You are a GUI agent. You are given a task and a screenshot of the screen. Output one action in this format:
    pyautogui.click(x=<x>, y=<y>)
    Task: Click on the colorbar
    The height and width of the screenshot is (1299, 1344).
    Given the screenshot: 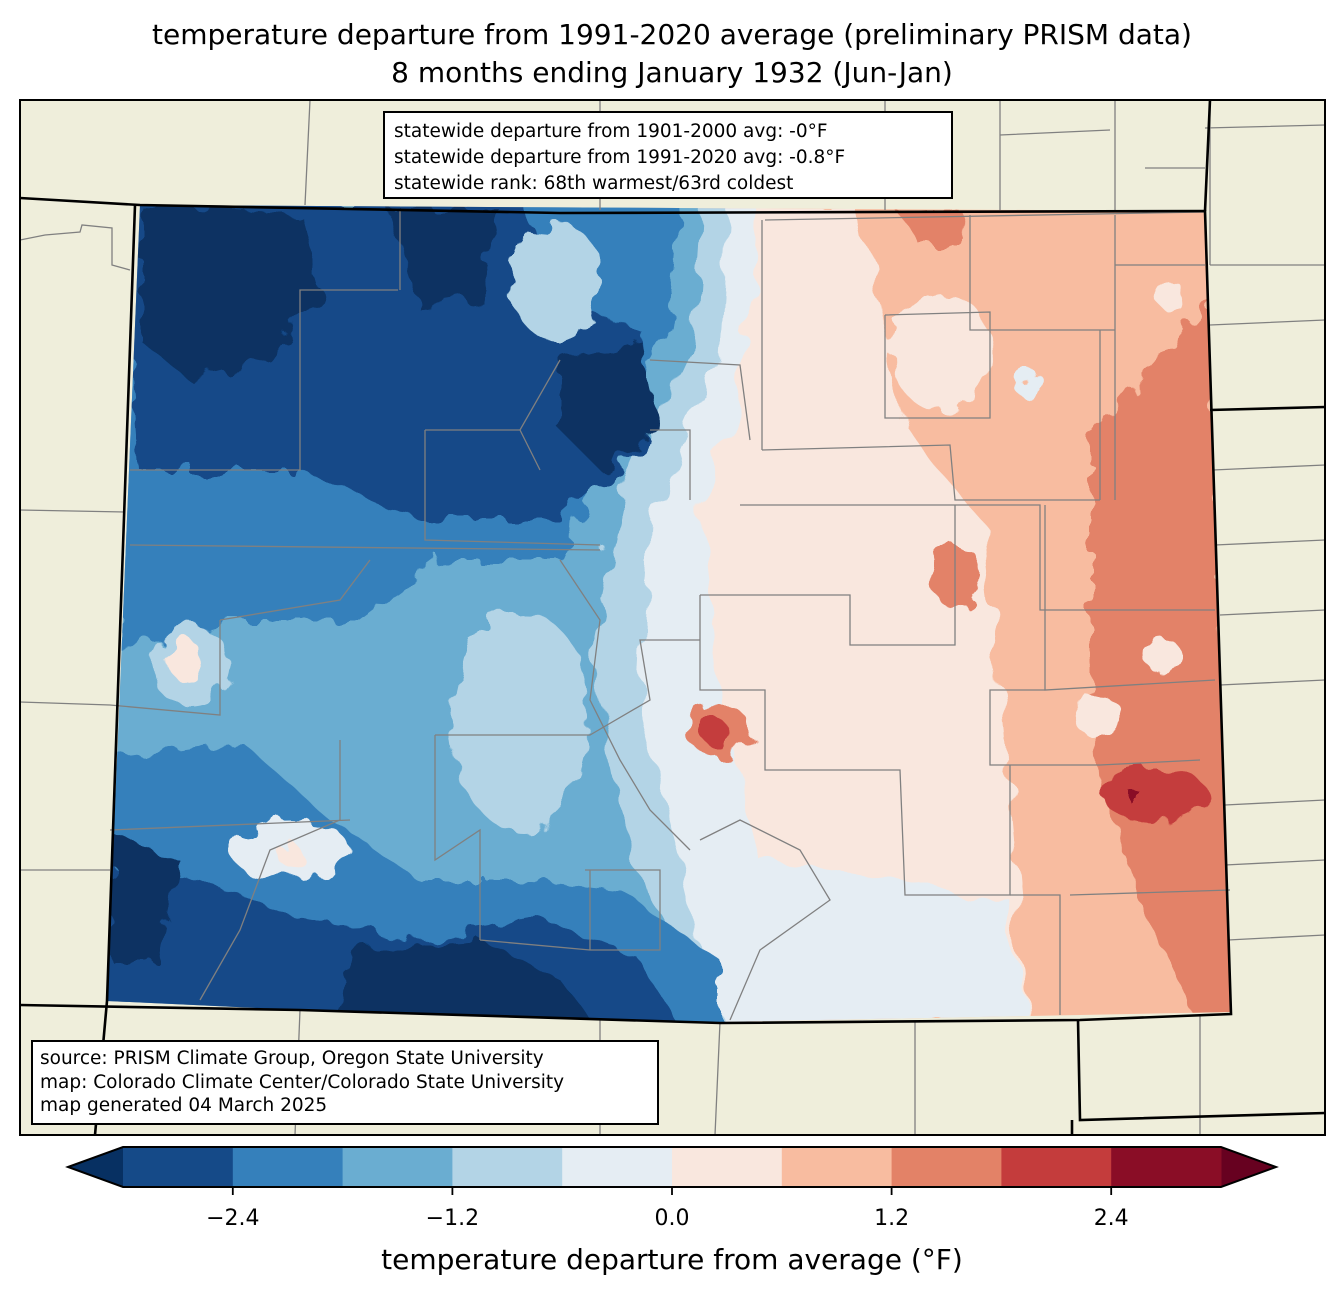 What is the action you would take?
    pyautogui.click(x=672, y=1170)
    